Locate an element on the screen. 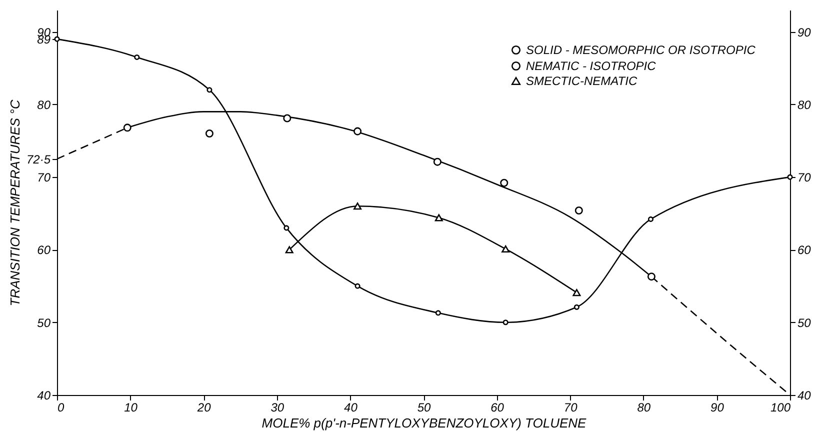 The image size is (819, 436). x-tick-label: 90 is located at coordinates (717, 407).